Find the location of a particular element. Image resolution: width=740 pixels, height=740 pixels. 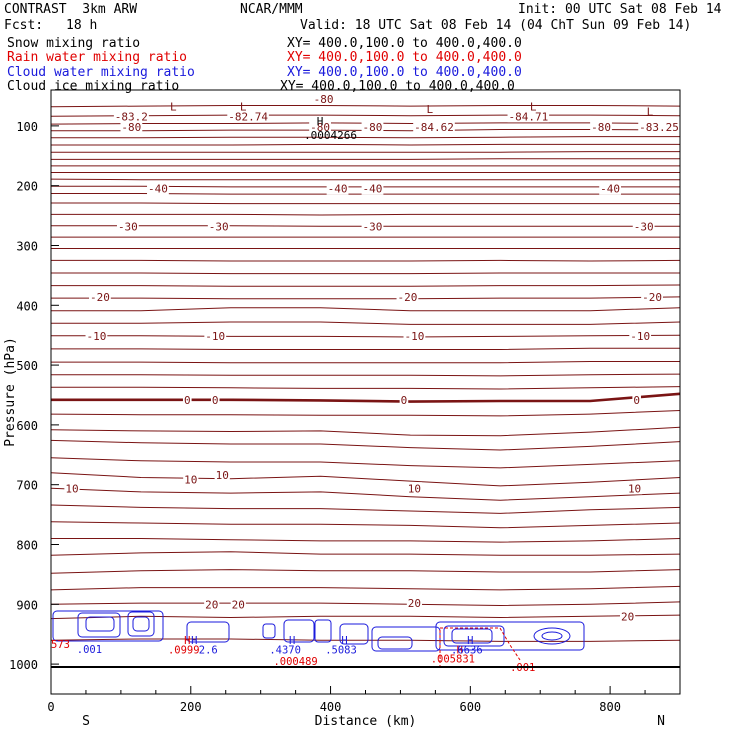

field-cloudwater-xy: XY= 400.0,100.0 to 400.0,400.0 is located at coordinates (404, 72).